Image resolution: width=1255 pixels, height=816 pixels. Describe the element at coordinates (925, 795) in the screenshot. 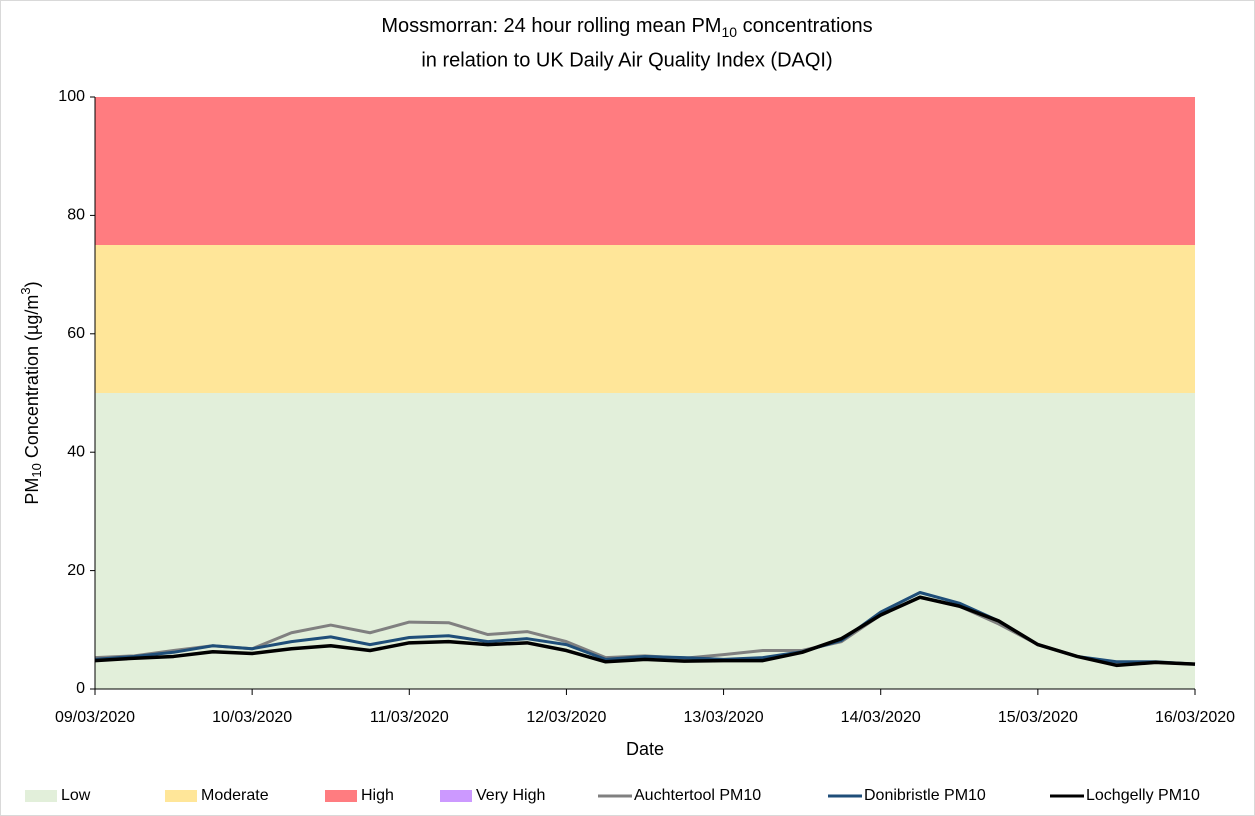

I see `legend-label: Donibristle PM10` at that location.